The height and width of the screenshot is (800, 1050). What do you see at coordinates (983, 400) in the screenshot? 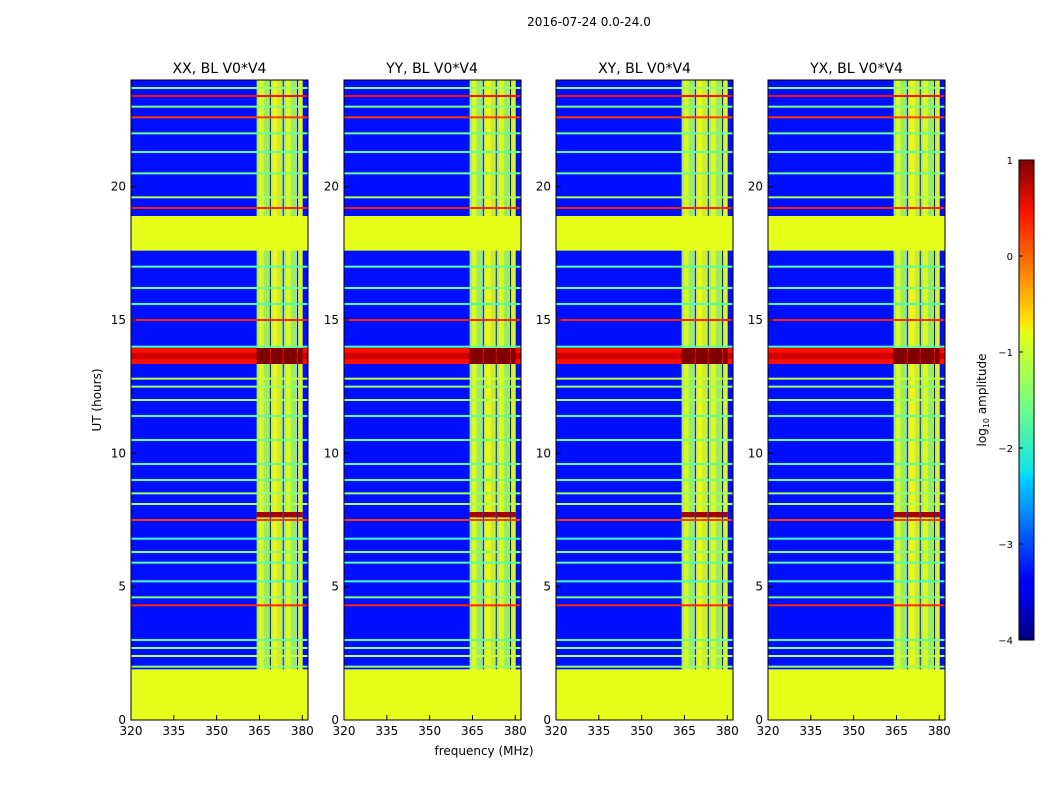
I see `colorbar-label: log10 amplitude` at bounding box center [983, 400].